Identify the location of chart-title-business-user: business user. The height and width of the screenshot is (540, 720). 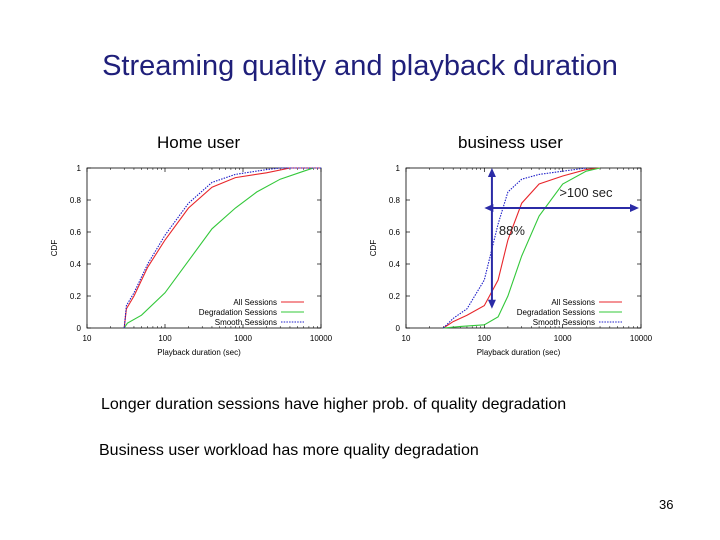
(510, 142).